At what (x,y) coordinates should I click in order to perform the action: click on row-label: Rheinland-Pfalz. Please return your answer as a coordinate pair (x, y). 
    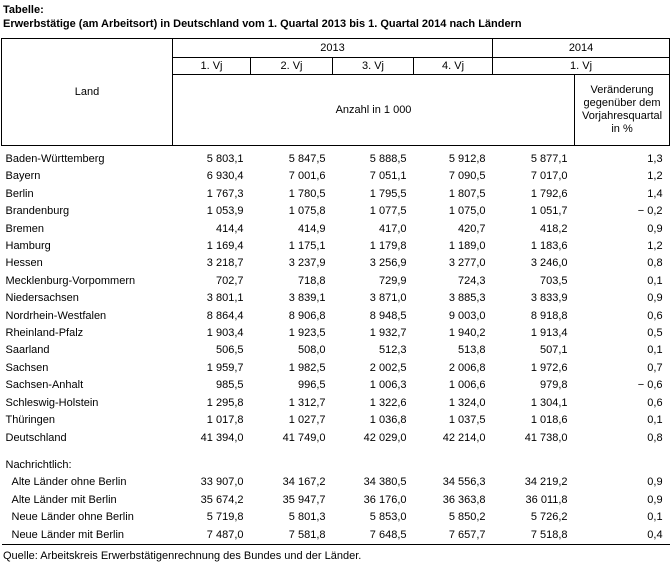
    Looking at the image, I should click on (44, 333).